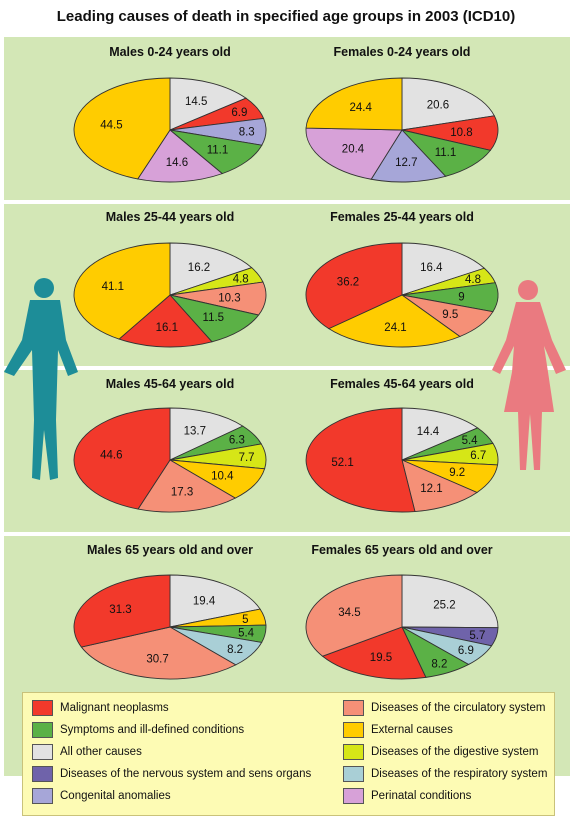  Describe the element at coordinates (247, 133) in the screenshot. I see `pie-0-label-2: 8.3` at that location.